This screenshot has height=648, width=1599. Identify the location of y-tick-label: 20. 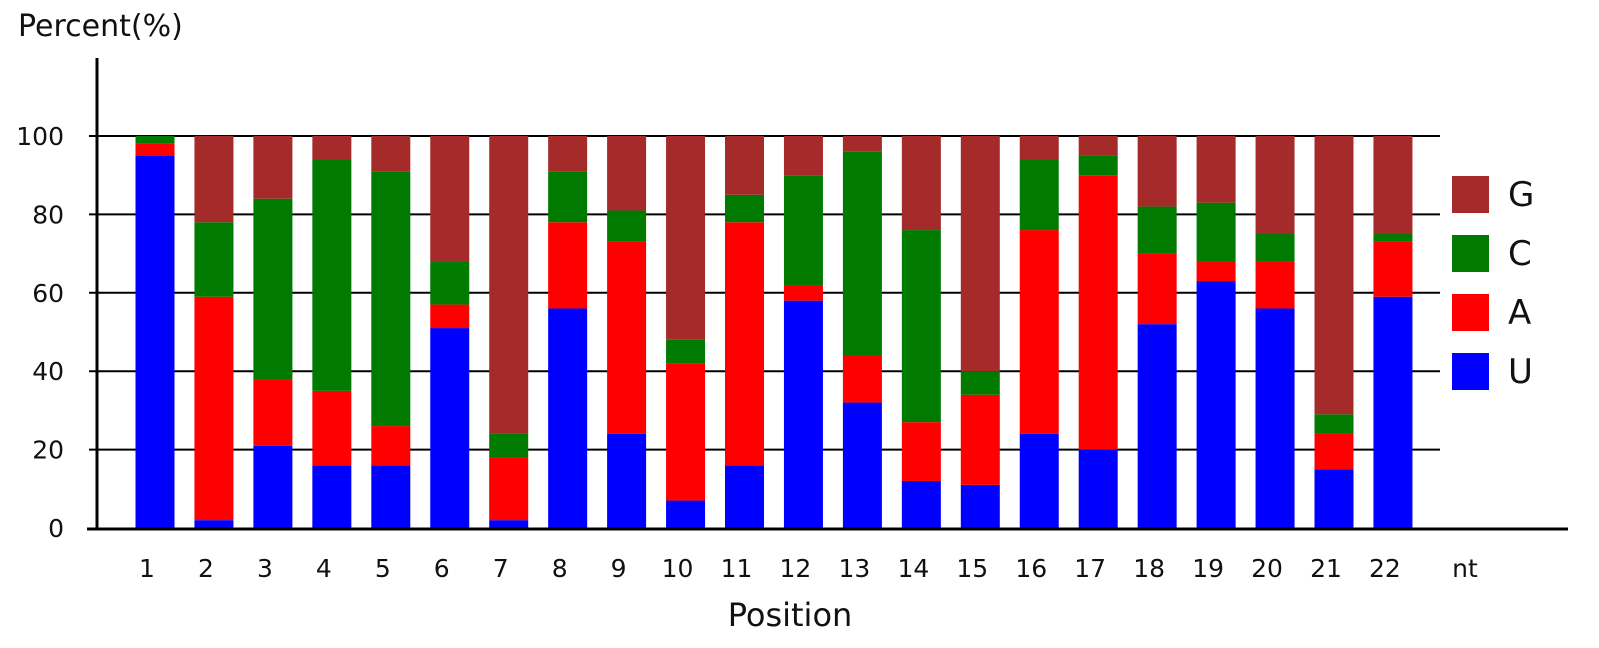
(48, 450).